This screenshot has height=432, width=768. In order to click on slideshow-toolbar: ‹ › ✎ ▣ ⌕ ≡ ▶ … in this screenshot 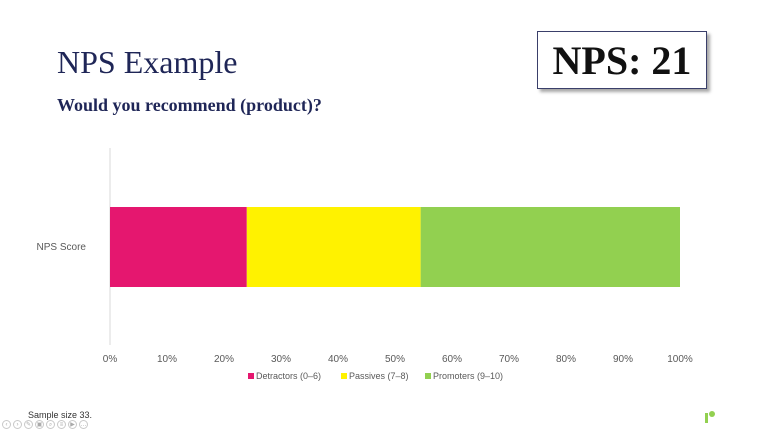, I will do `click(45, 424)`.